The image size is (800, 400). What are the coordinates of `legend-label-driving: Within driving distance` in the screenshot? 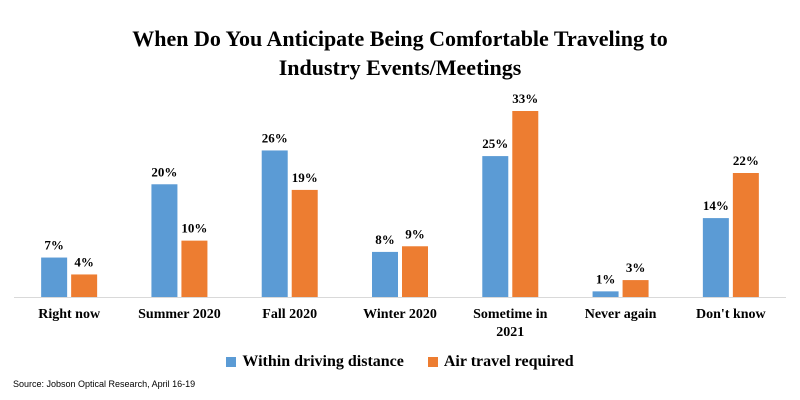 It's located at (323, 361).